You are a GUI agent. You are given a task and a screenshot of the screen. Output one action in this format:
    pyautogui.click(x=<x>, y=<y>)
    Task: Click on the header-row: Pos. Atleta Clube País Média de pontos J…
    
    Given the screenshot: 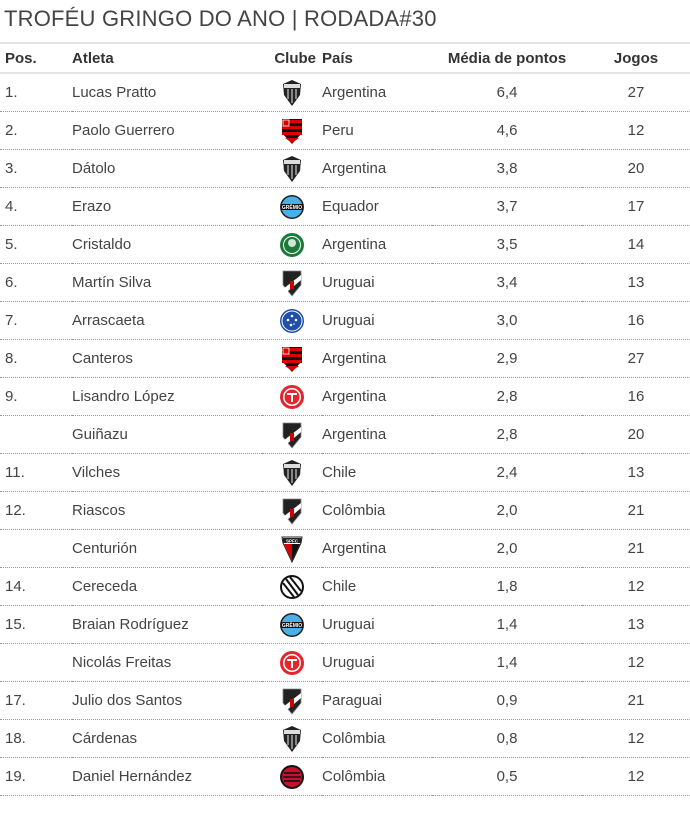 What is the action you would take?
    pyautogui.click(x=345, y=58)
    